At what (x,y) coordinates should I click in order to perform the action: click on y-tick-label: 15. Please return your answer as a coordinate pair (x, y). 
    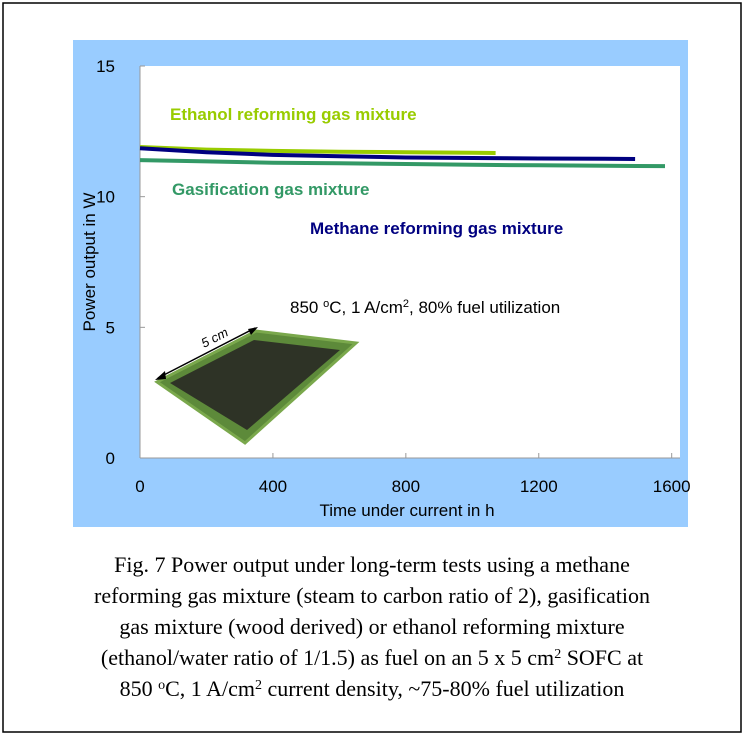
    Looking at the image, I should click on (105, 66).